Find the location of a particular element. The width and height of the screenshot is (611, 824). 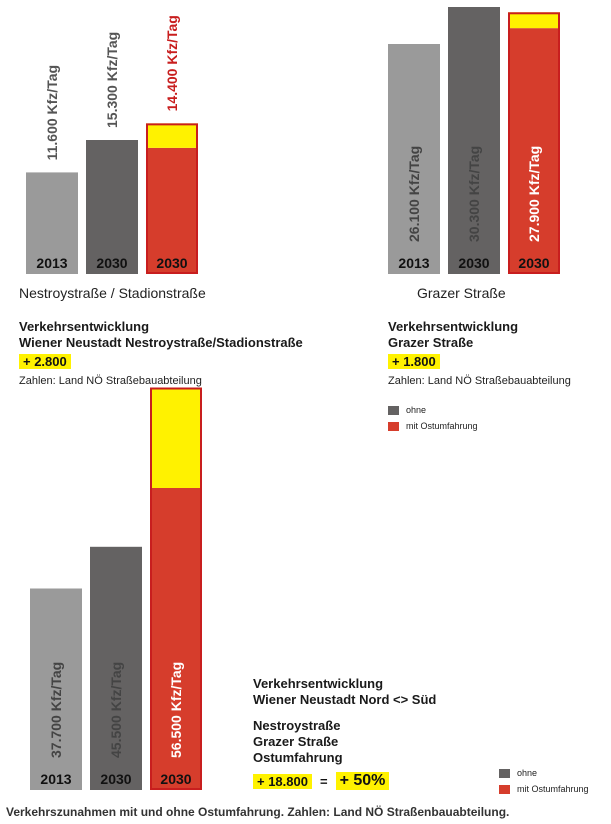

chart2-category-label: 2013 is located at coordinates (413, 263).